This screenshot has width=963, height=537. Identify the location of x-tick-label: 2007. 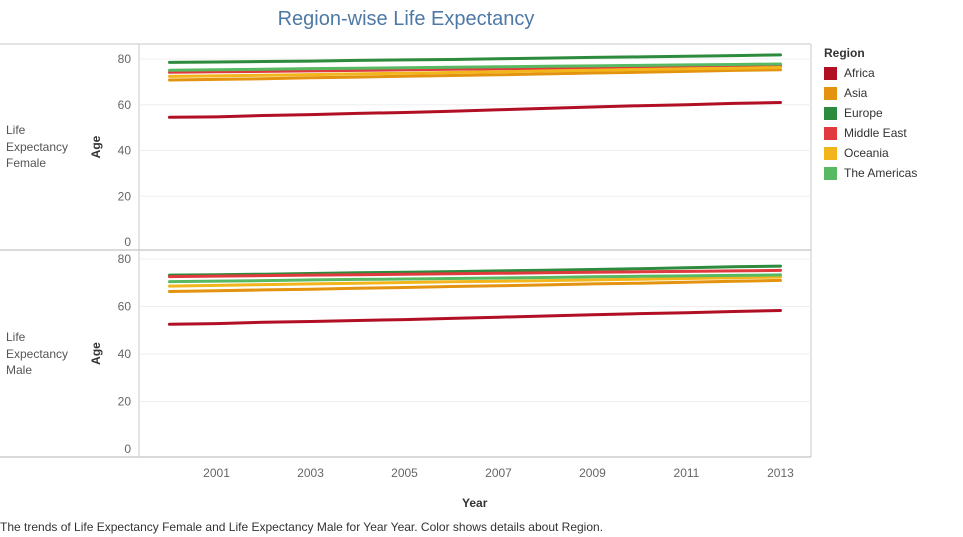
(498, 473).